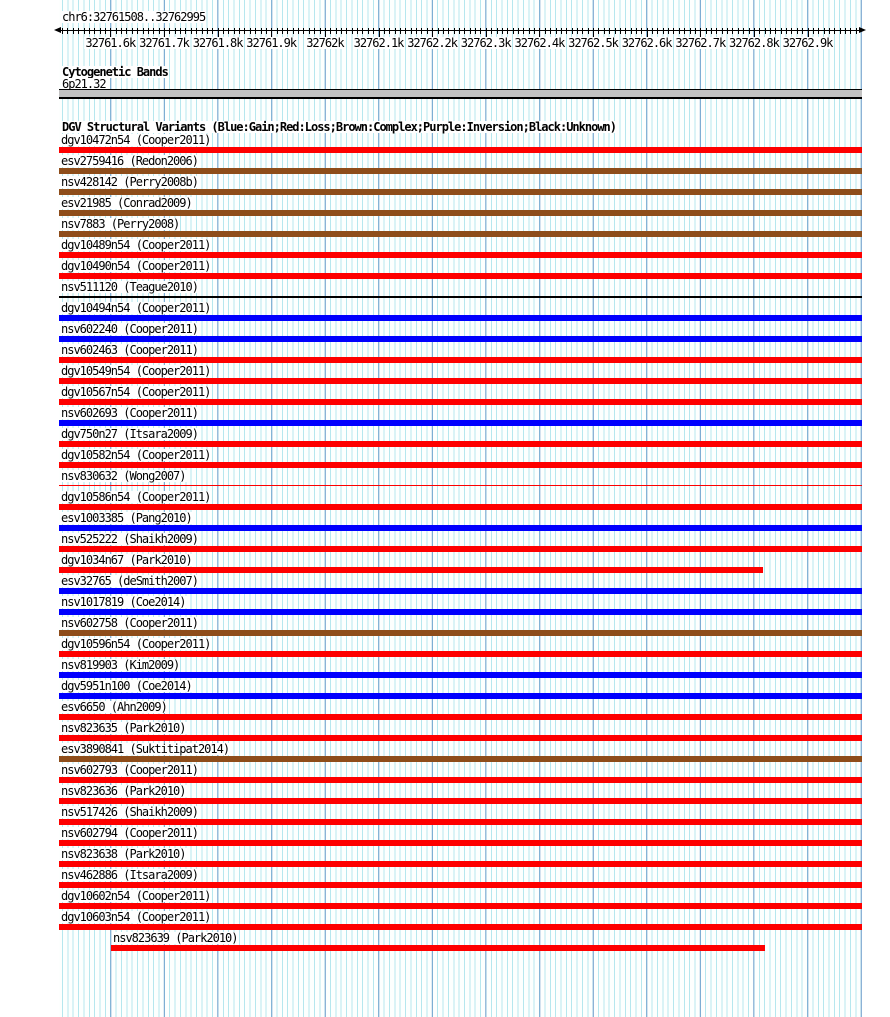 The image size is (890, 1017). I want to click on variant-label: esv1003385 (Pang2010), so click(126, 518).